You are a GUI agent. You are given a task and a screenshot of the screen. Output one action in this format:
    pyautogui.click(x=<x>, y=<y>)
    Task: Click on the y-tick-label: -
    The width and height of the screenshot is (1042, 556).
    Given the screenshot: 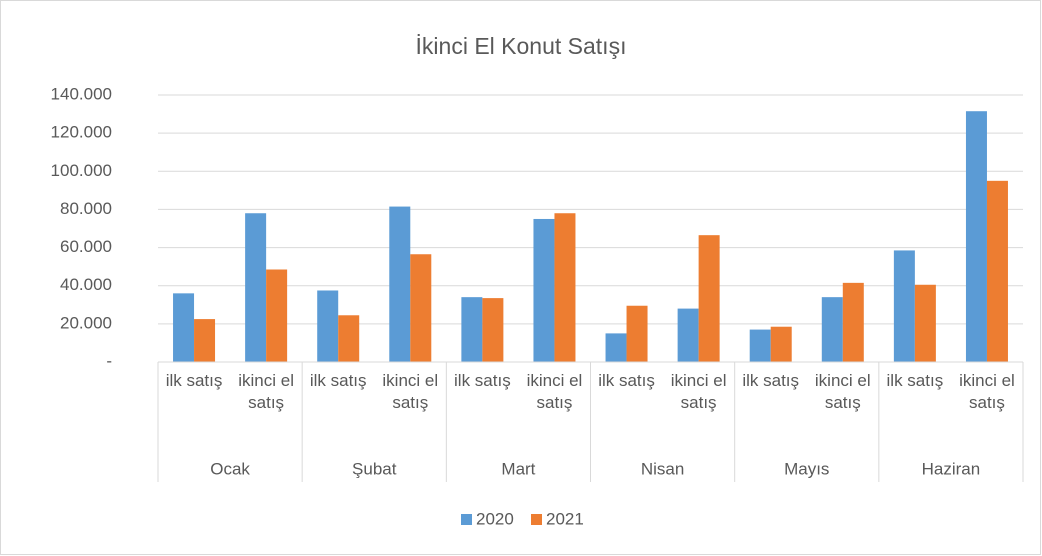 What is the action you would take?
    pyautogui.click(x=109, y=360)
    